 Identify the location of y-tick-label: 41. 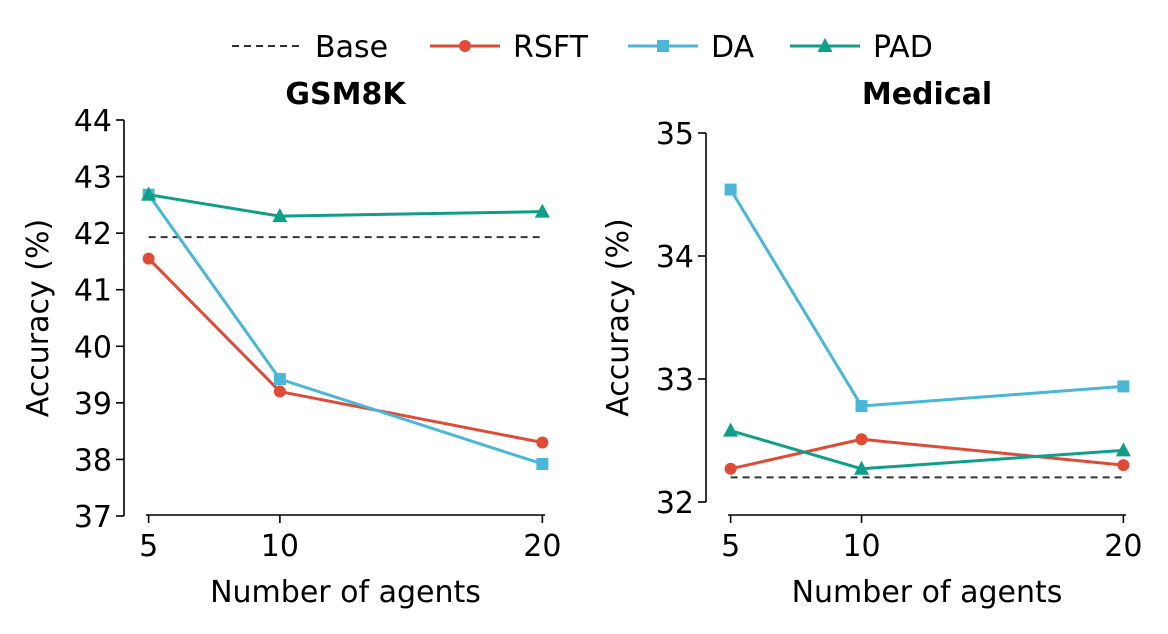
(93, 291).